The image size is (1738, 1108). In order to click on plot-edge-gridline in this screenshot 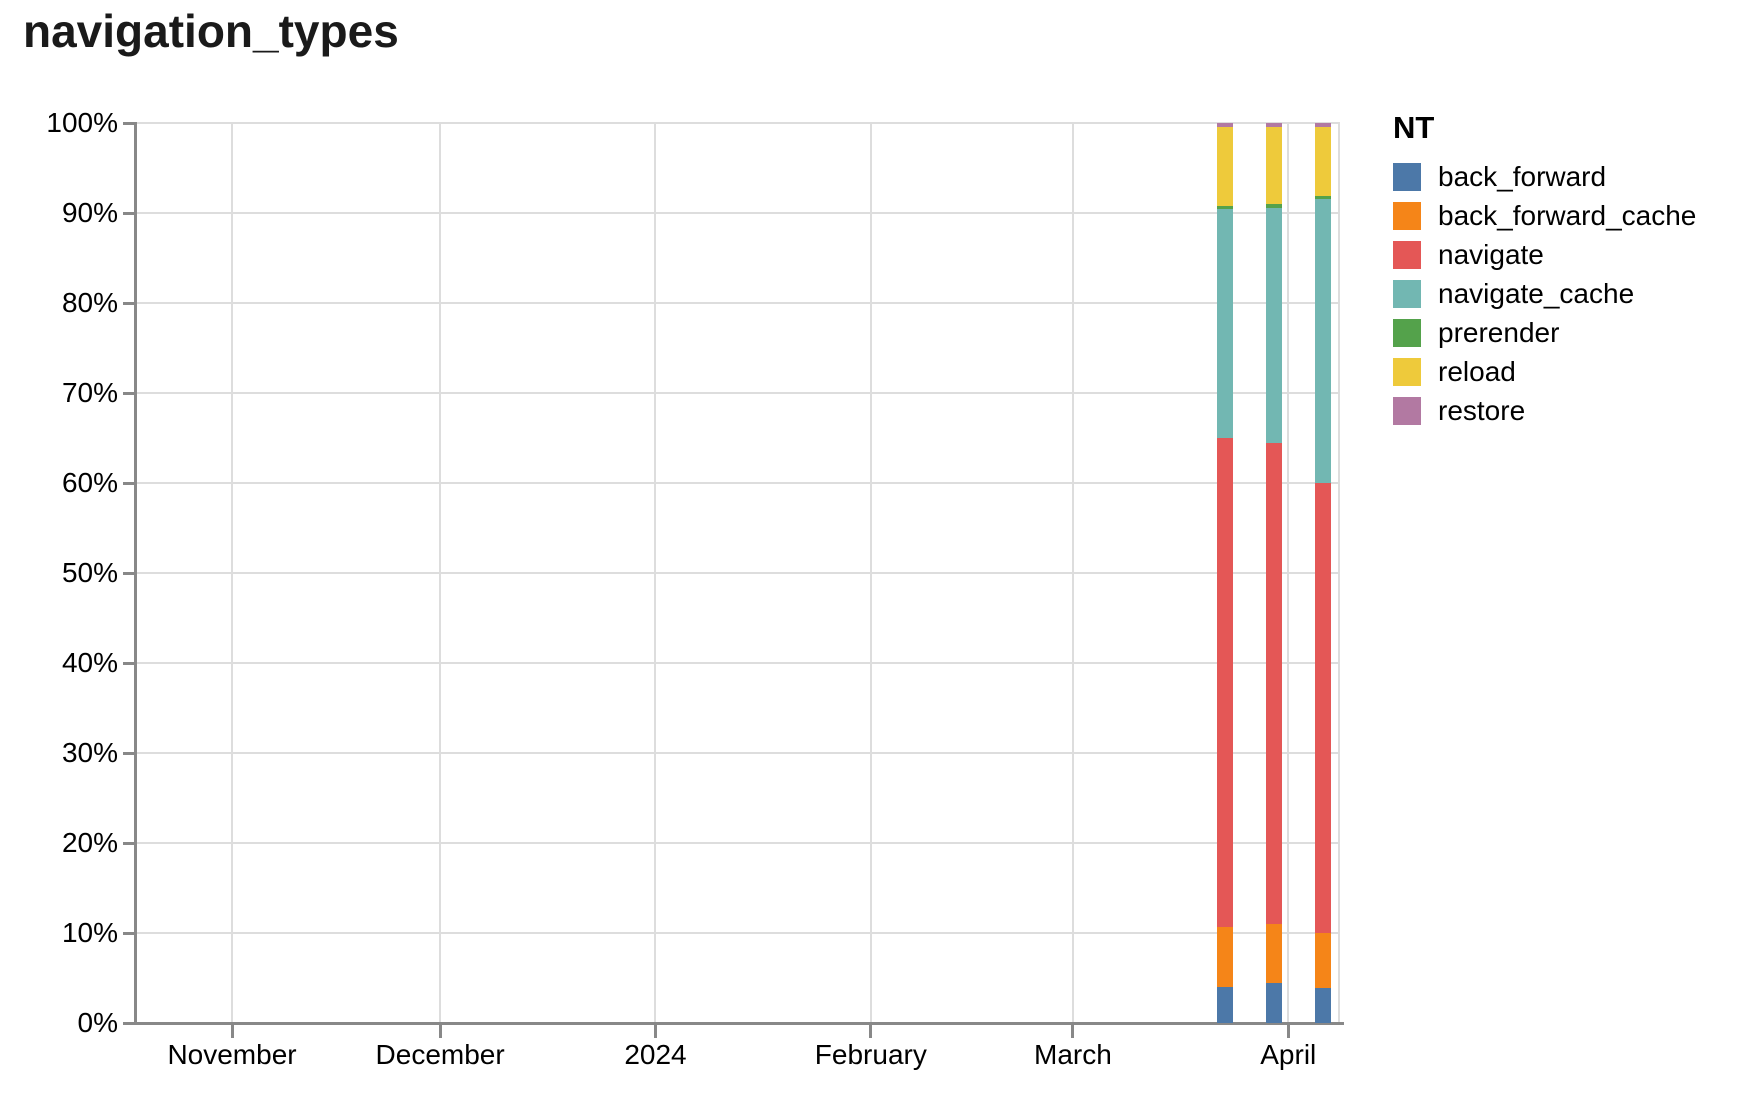, I will do `click(1339, 573)`.